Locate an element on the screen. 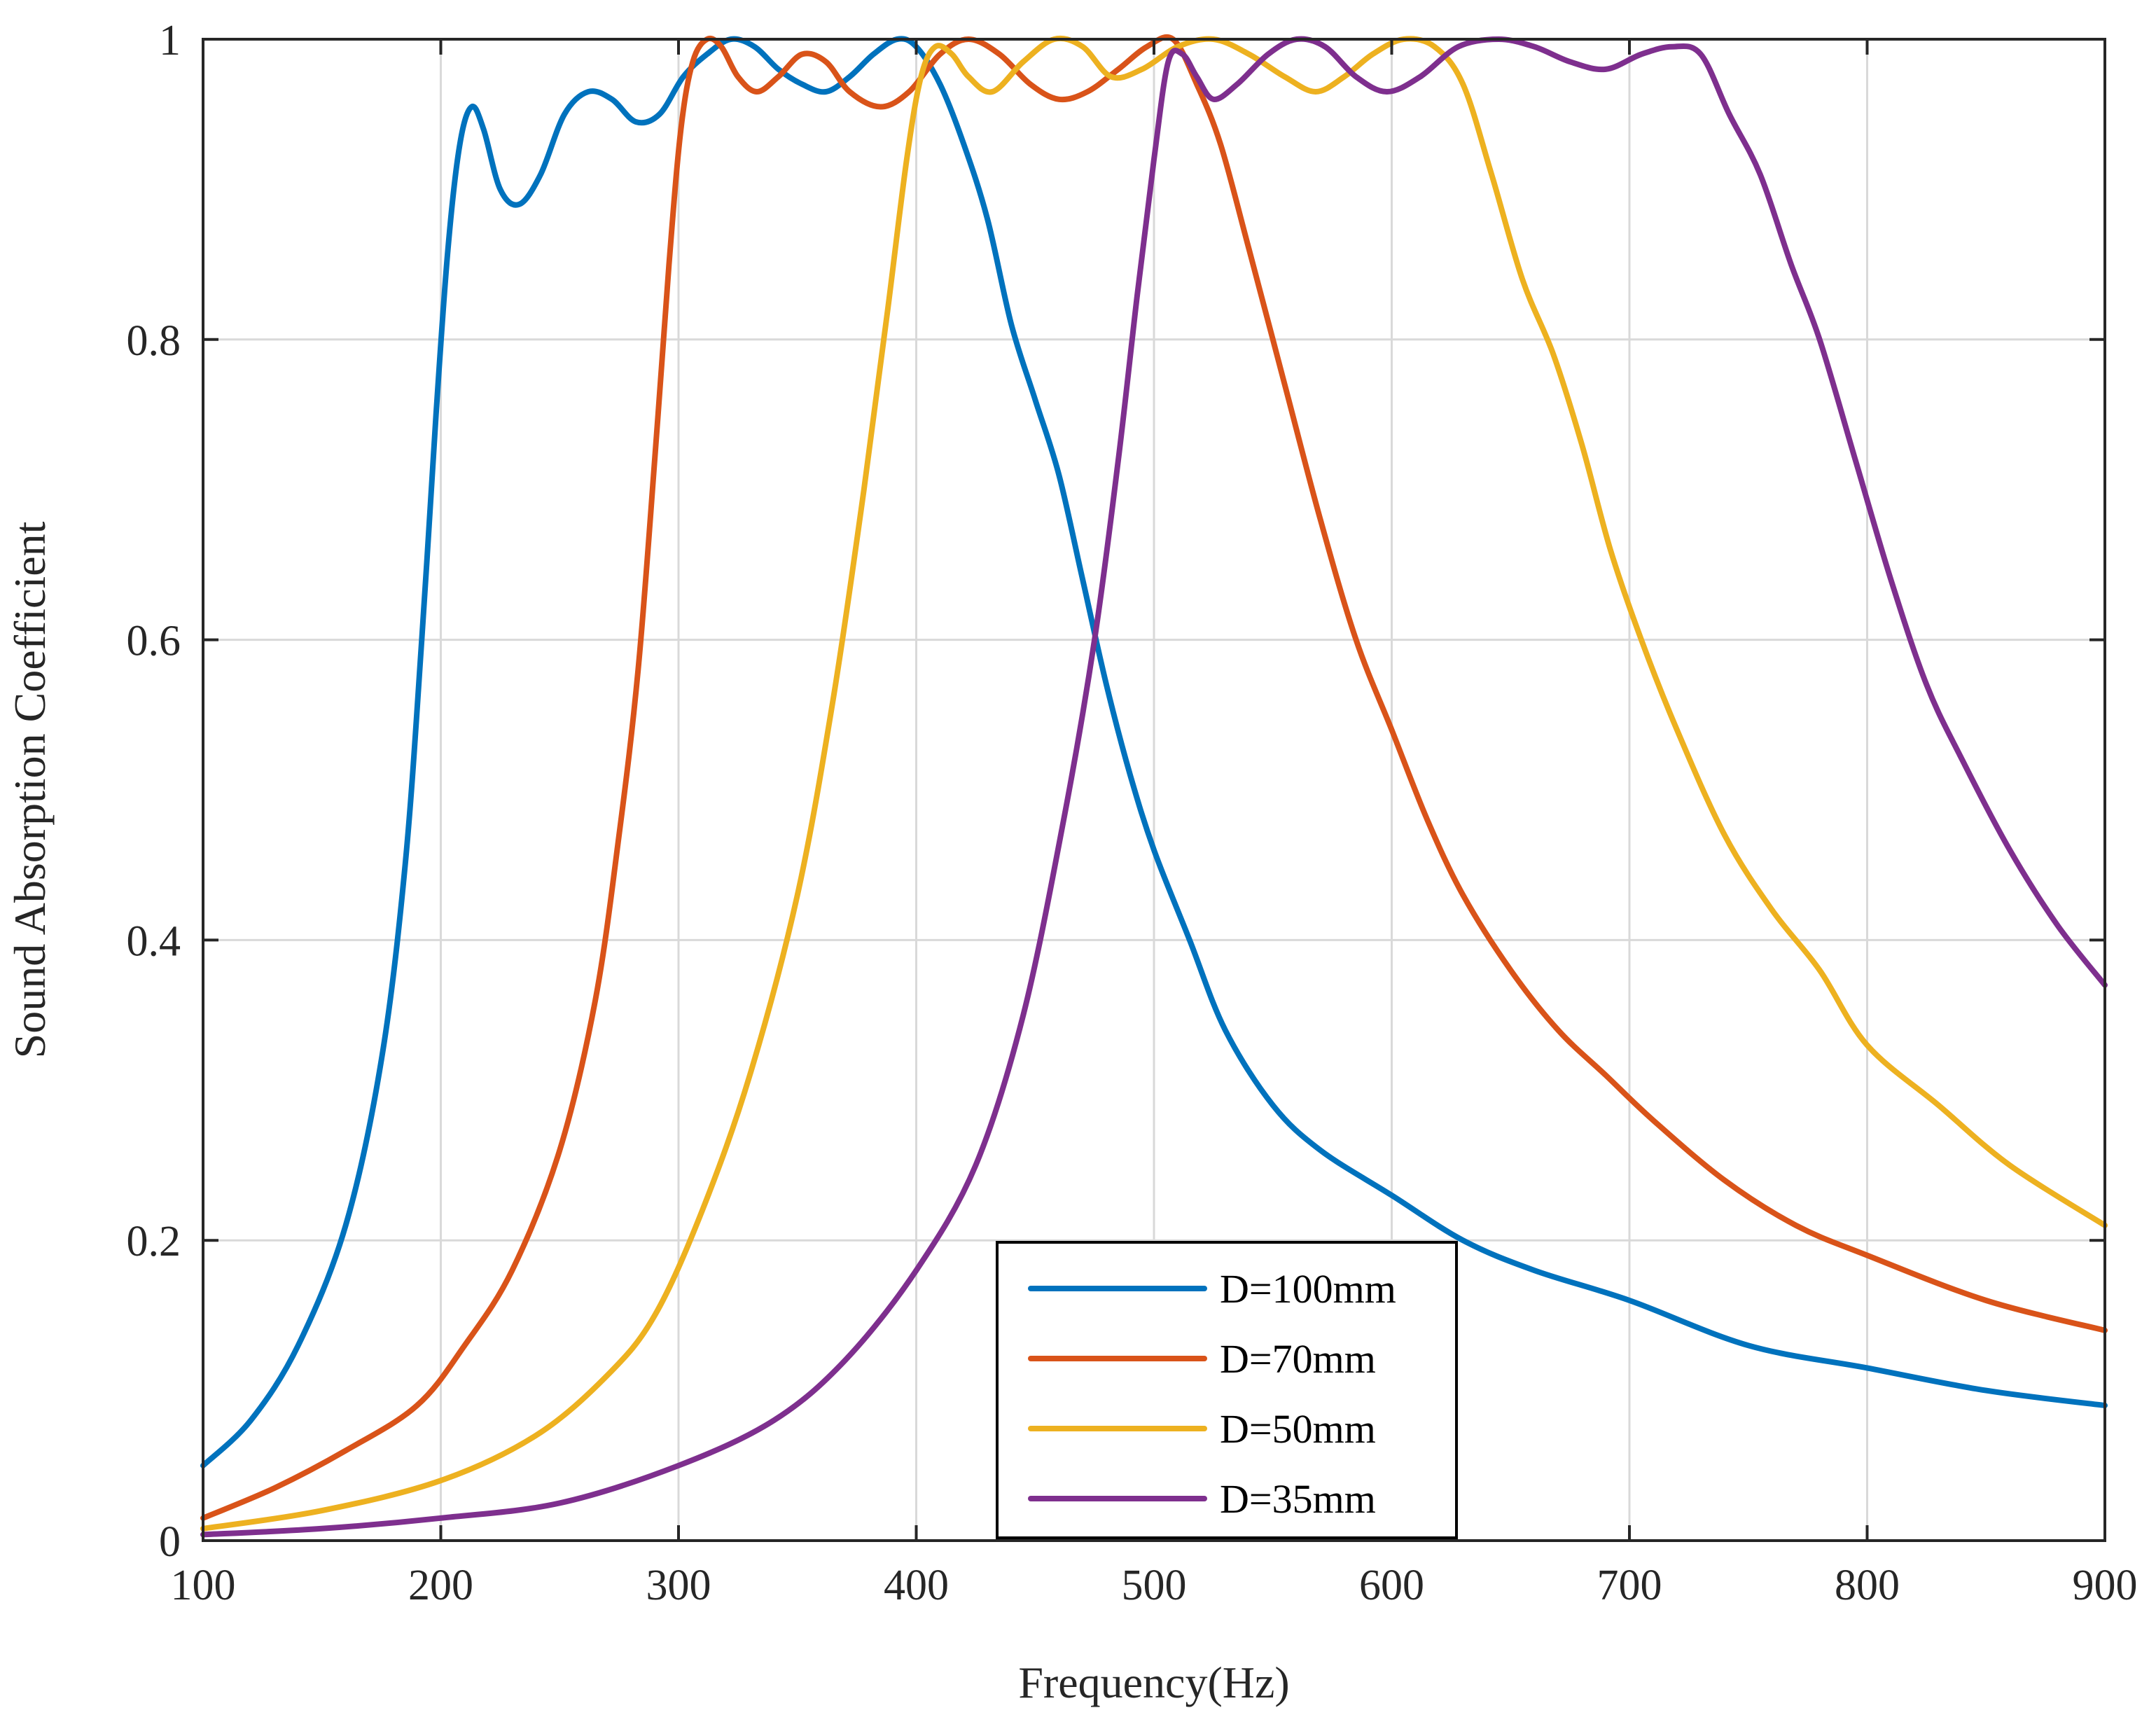  legend-box is located at coordinates (1227, 1390).